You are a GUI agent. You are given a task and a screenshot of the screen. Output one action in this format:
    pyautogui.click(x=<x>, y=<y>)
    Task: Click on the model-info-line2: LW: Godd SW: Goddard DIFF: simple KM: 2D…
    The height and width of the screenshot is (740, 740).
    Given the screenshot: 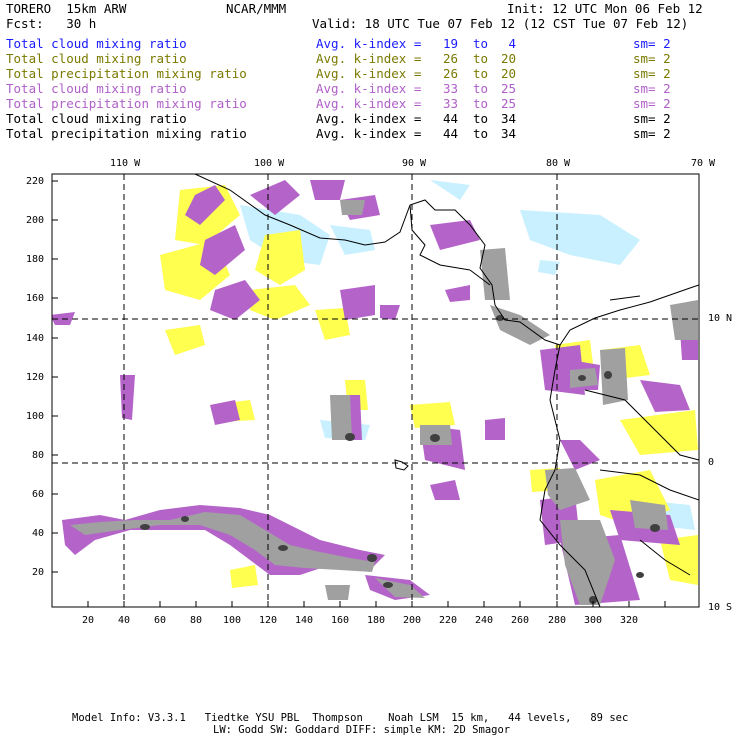 What is the action you would take?
    pyautogui.click(x=362, y=730)
    